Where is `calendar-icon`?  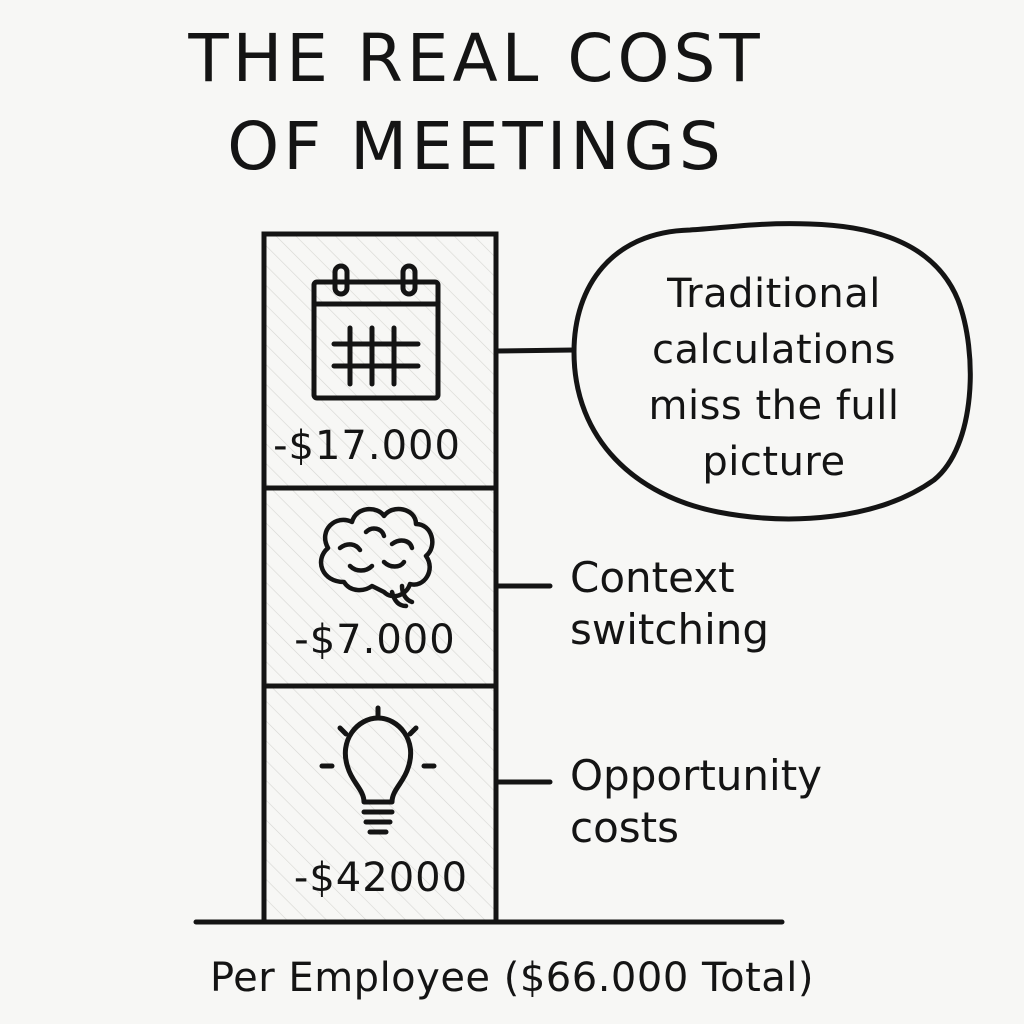 calendar-icon is located at coordinates (376, 332).